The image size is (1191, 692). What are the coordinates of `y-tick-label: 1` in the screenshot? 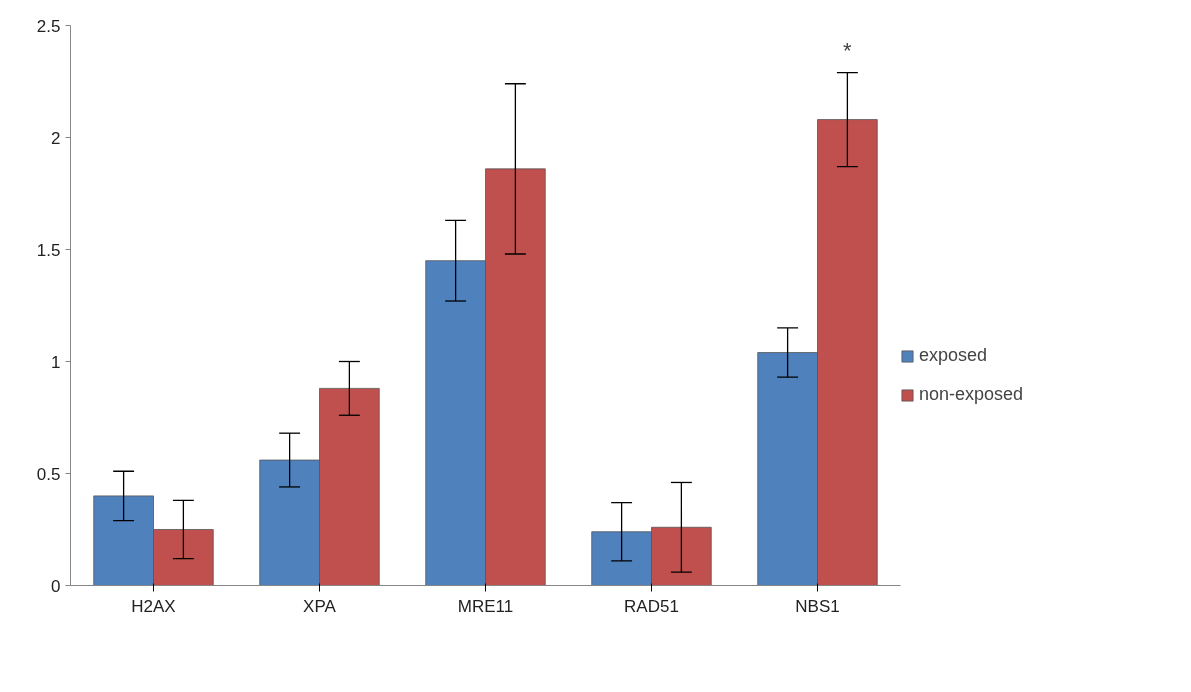 It's located at (56, 362).